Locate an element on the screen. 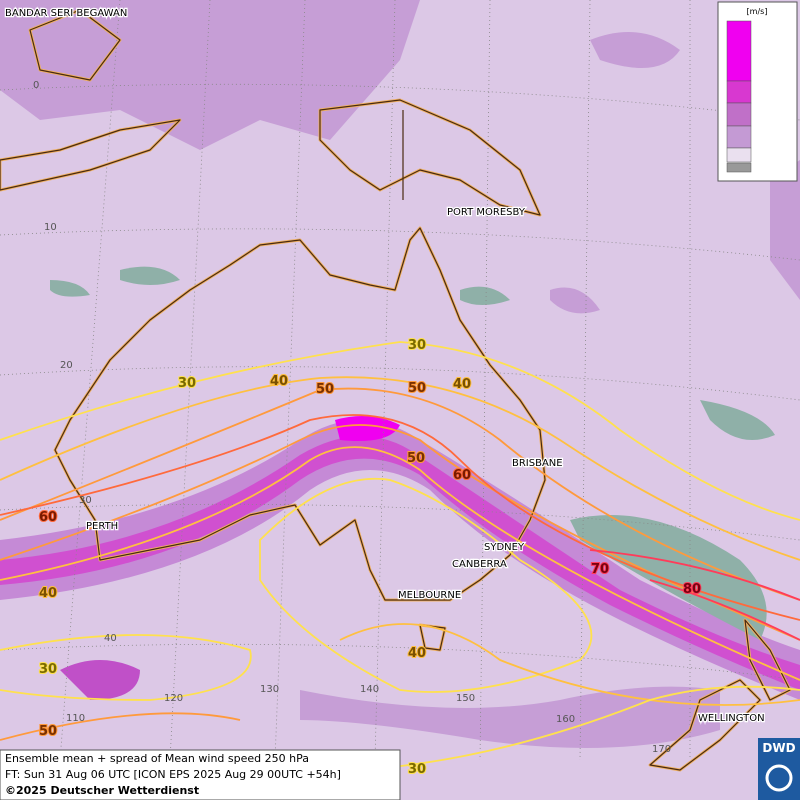 Image resolution: width=800 pixels, height=800 pixels. legend-unit: [m/s] is located at coordinates (757, 11).